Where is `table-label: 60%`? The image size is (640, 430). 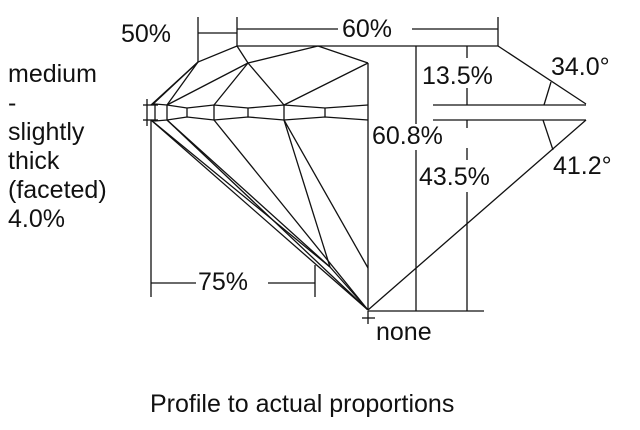 table-label: 60% is located at coordinates (367, 29).